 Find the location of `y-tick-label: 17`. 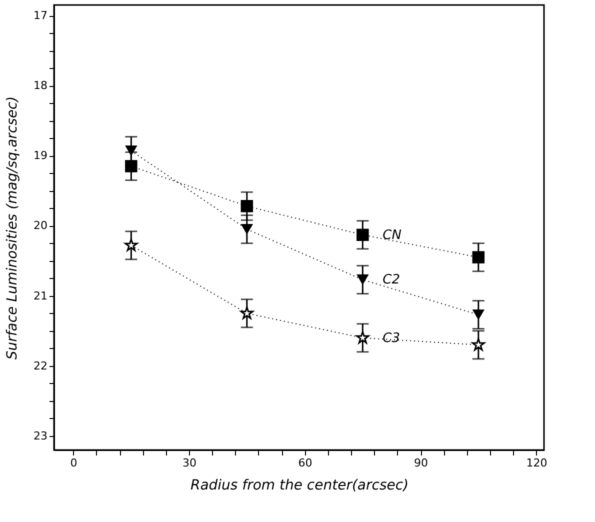

y-tick-label: 17 is located at coordinates (41, 15).